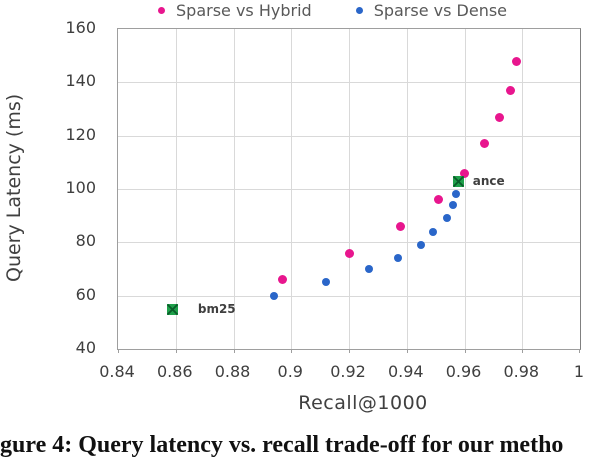  I want to click on baseline-marker-ance, so click(459, 181).